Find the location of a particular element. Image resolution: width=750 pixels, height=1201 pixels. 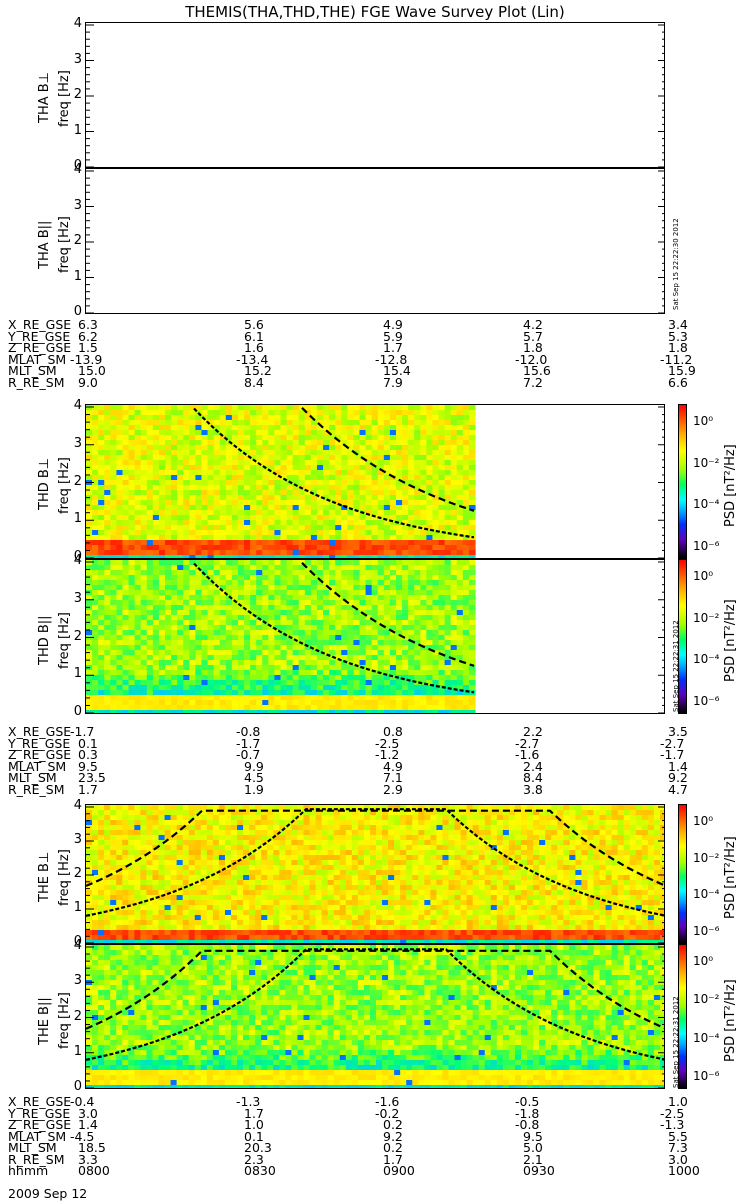

panel-label: THD B|| is located at coordinates (44, 640).